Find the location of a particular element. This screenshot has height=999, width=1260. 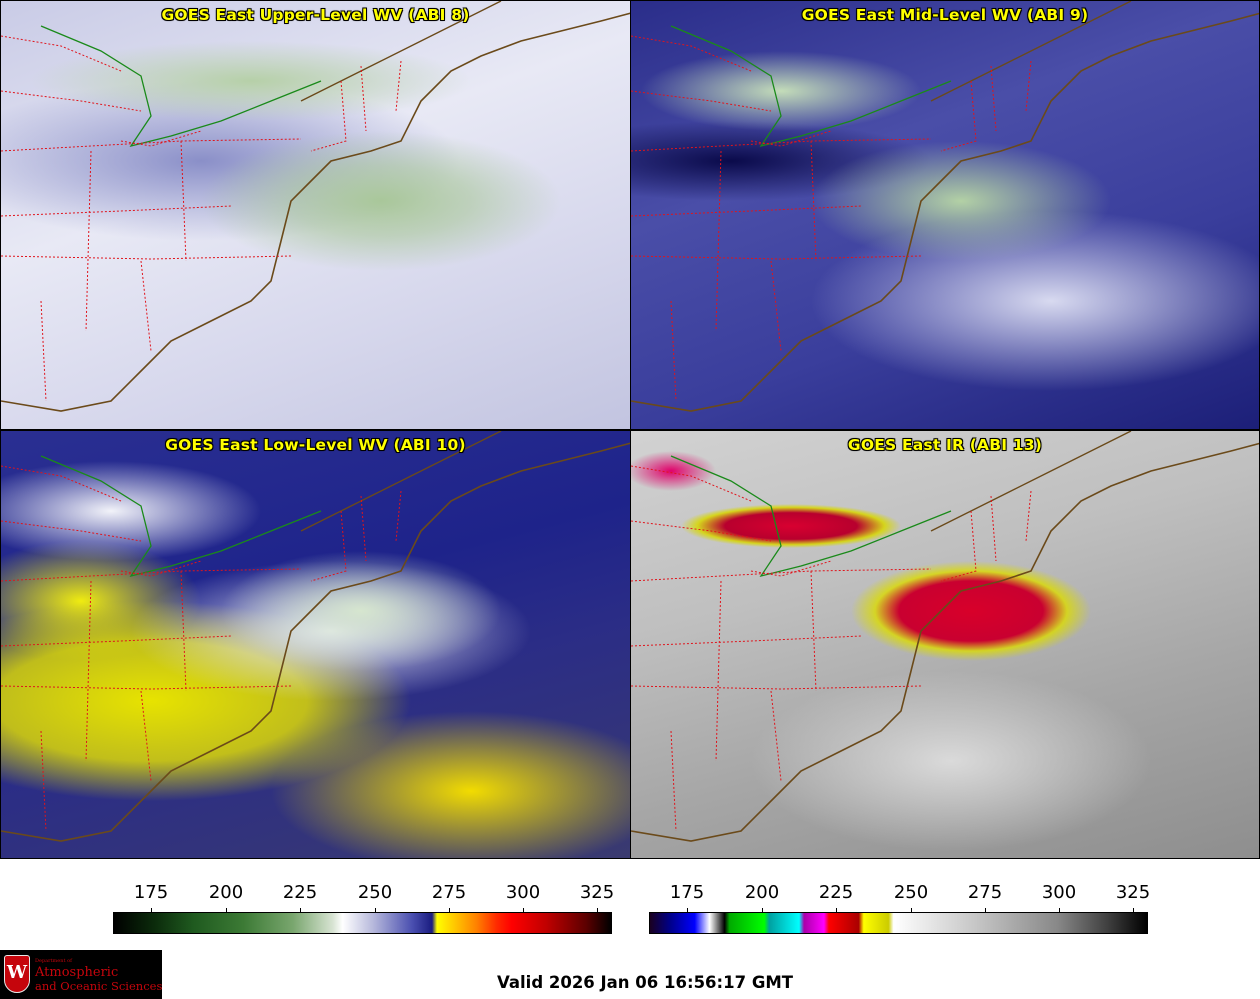

panel-title: GOES East Upper-Level WV (ABI 8) is located at coordinates (315, 15).